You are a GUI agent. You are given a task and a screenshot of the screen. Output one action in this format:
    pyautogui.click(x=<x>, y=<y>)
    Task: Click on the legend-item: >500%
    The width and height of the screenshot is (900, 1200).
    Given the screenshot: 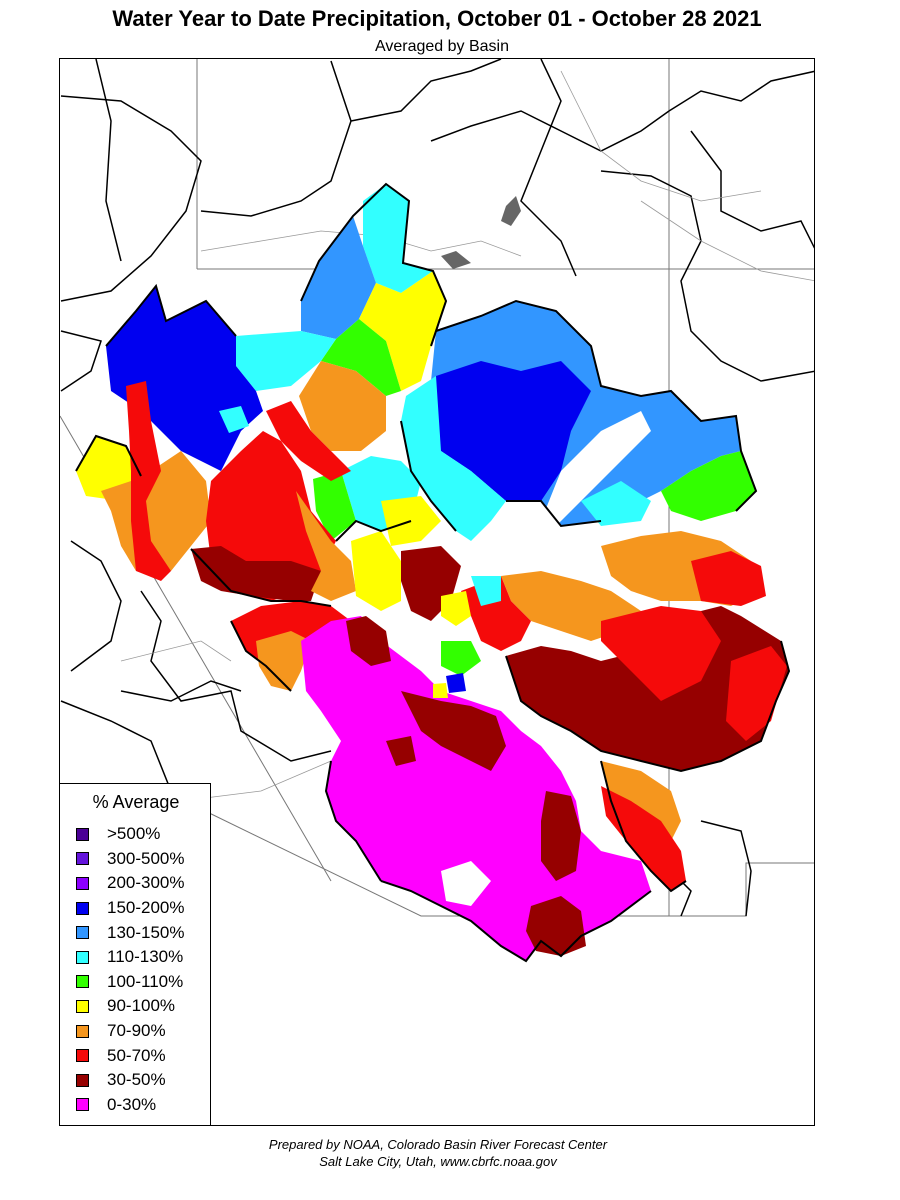 What is the action you would take?
    pyautogui.click(x=130, y=834)
    